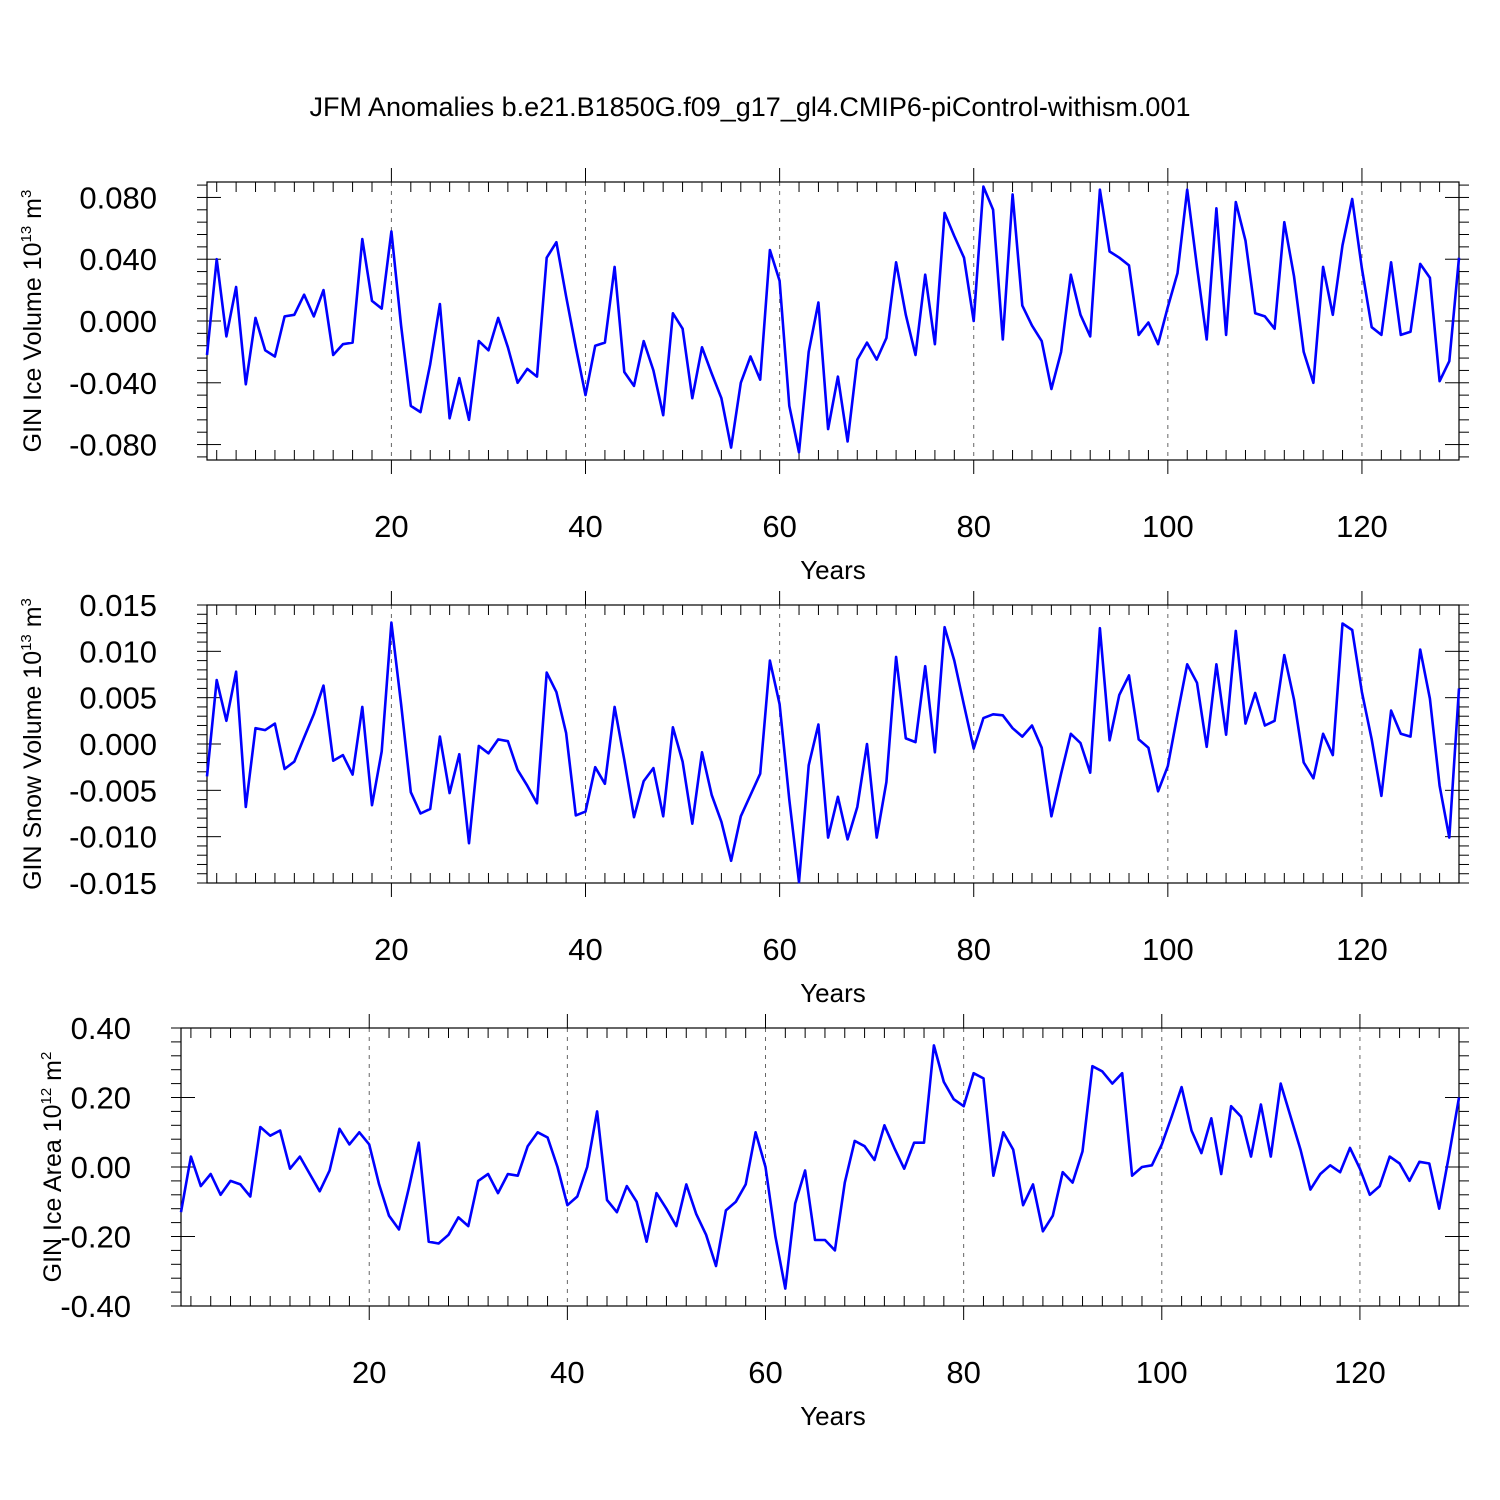 The height and width of the screenshot is (1500, 1500). I want to click on y-tick-label: -0.20, so click(95, 1237).